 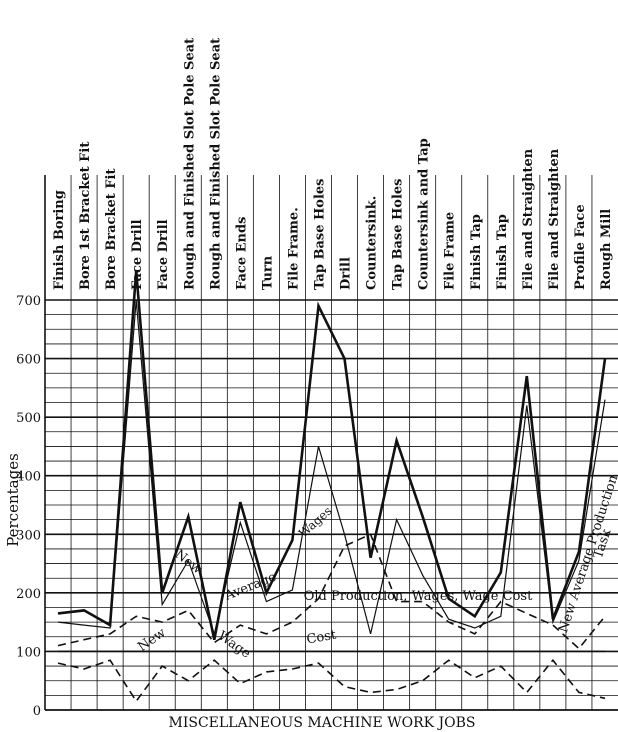 What do you see at coordinates (28, 477) in the screenshot?
I see `y-tick-label: 400` at bounding box center [28, 477].